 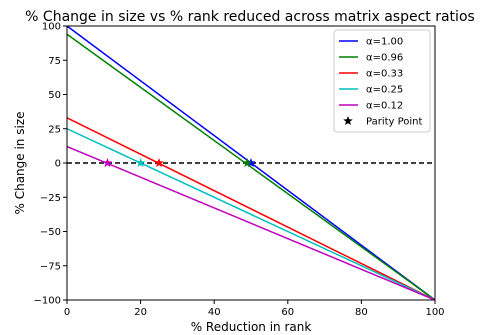 What do you see at coordinates (214, 312) in the screenshot?
I see `x-tick-label: 40` at bounding box center [214, 312].